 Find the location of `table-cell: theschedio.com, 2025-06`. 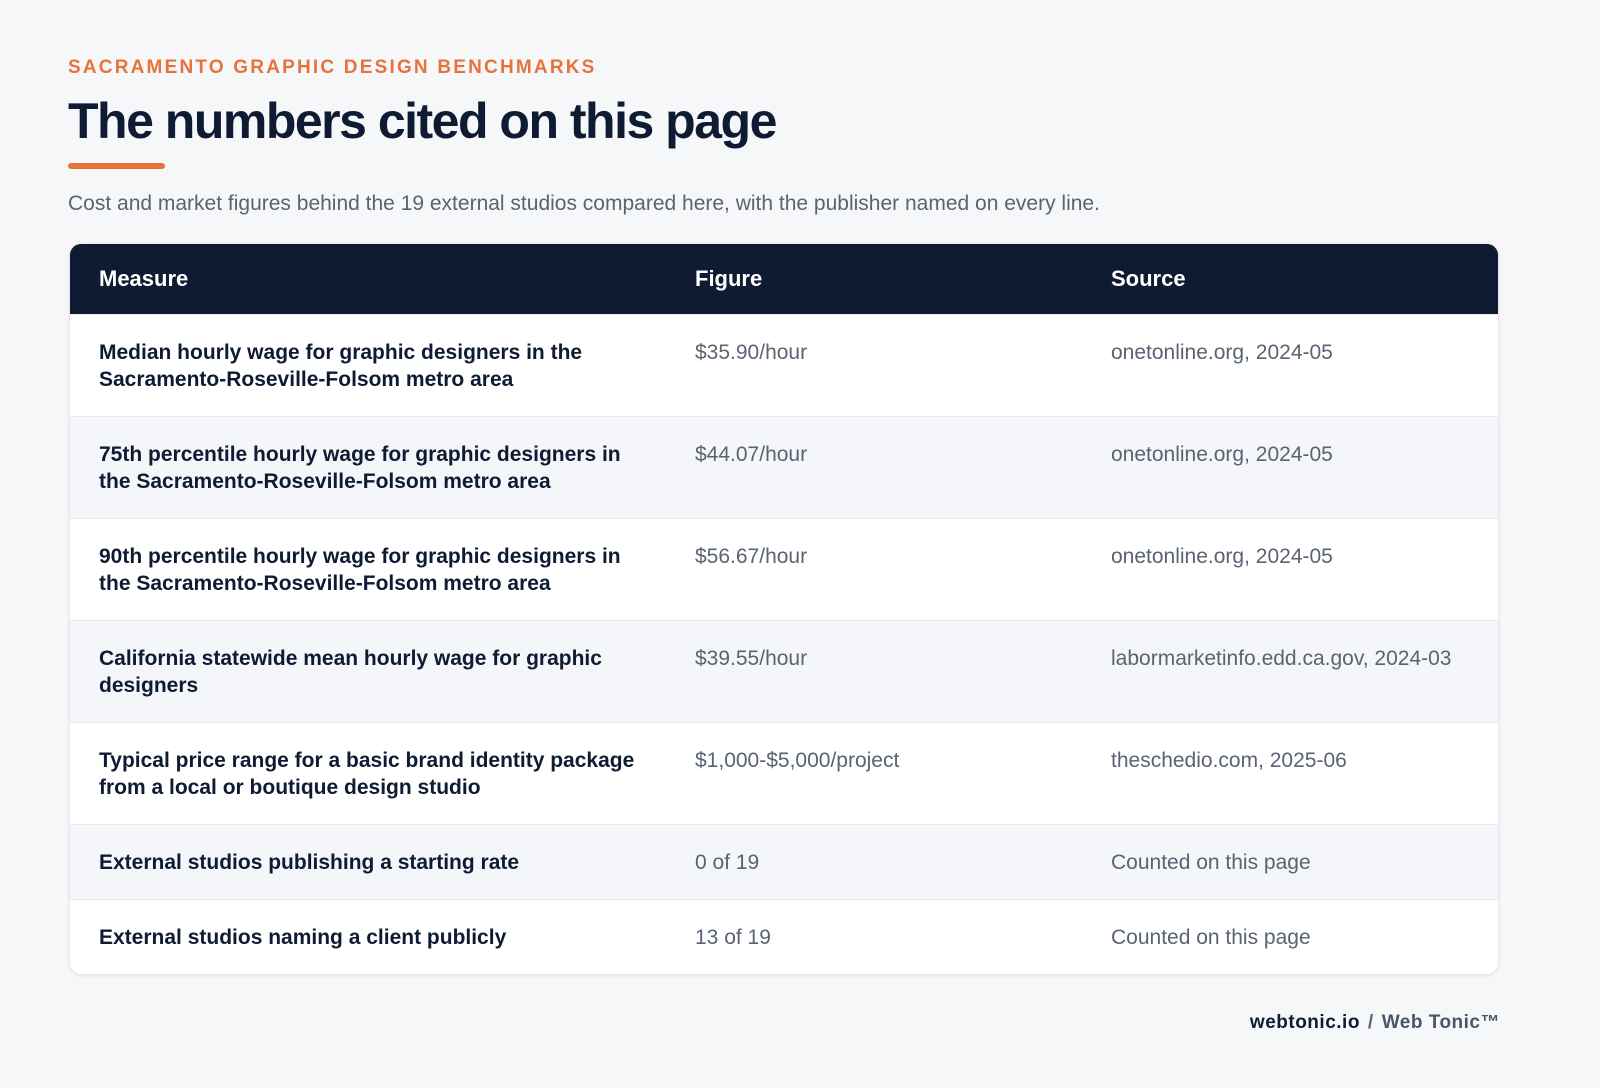

table-cell: theschedio.com, 2025-06 is located at coordinates (1290, 773).